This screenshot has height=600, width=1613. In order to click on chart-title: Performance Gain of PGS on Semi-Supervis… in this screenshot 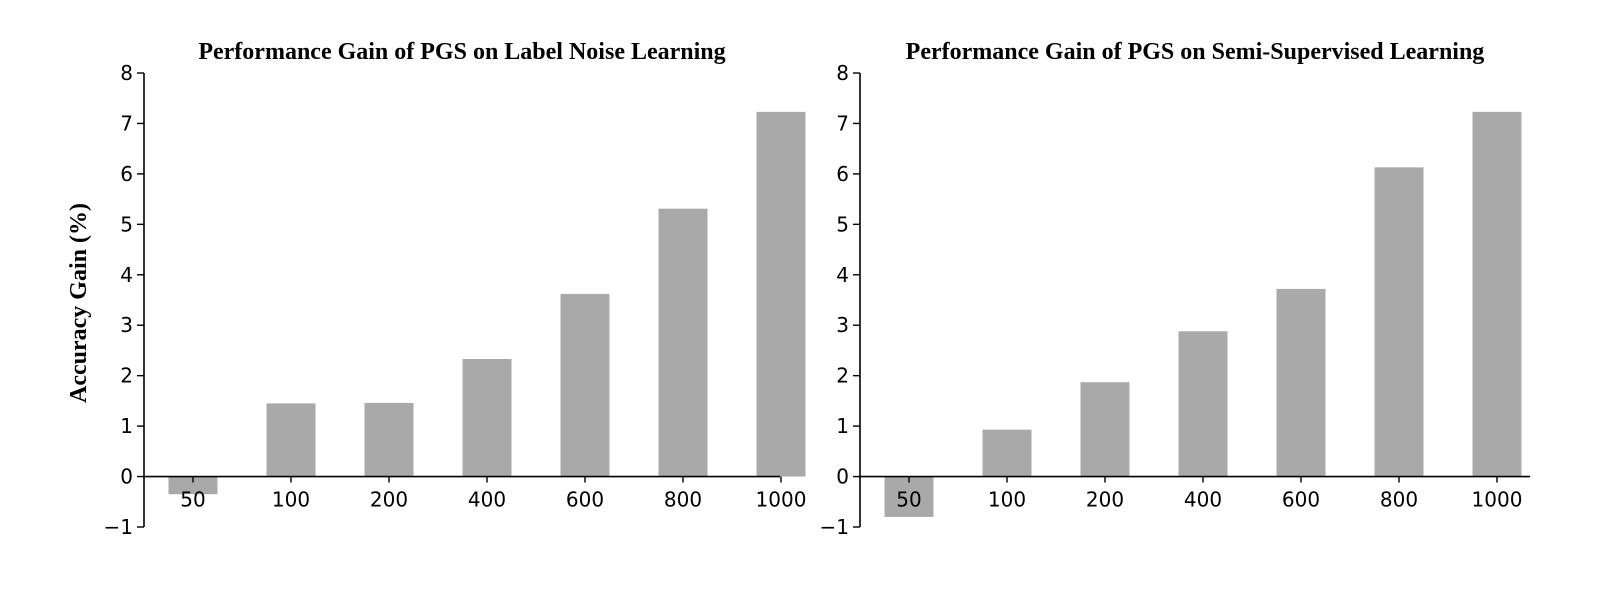, I will do `click(1195, 52)`.